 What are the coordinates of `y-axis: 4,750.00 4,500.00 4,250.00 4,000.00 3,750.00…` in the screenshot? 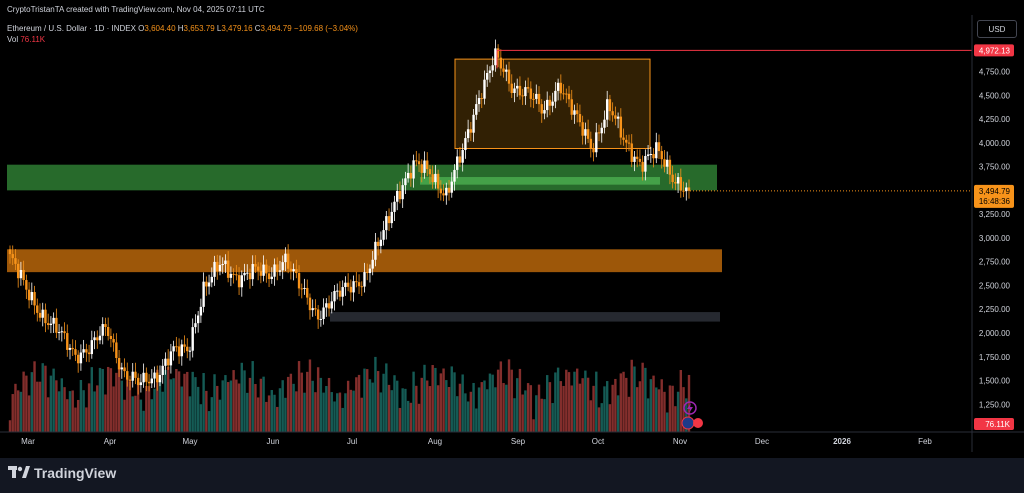 It's located at (995, 238).